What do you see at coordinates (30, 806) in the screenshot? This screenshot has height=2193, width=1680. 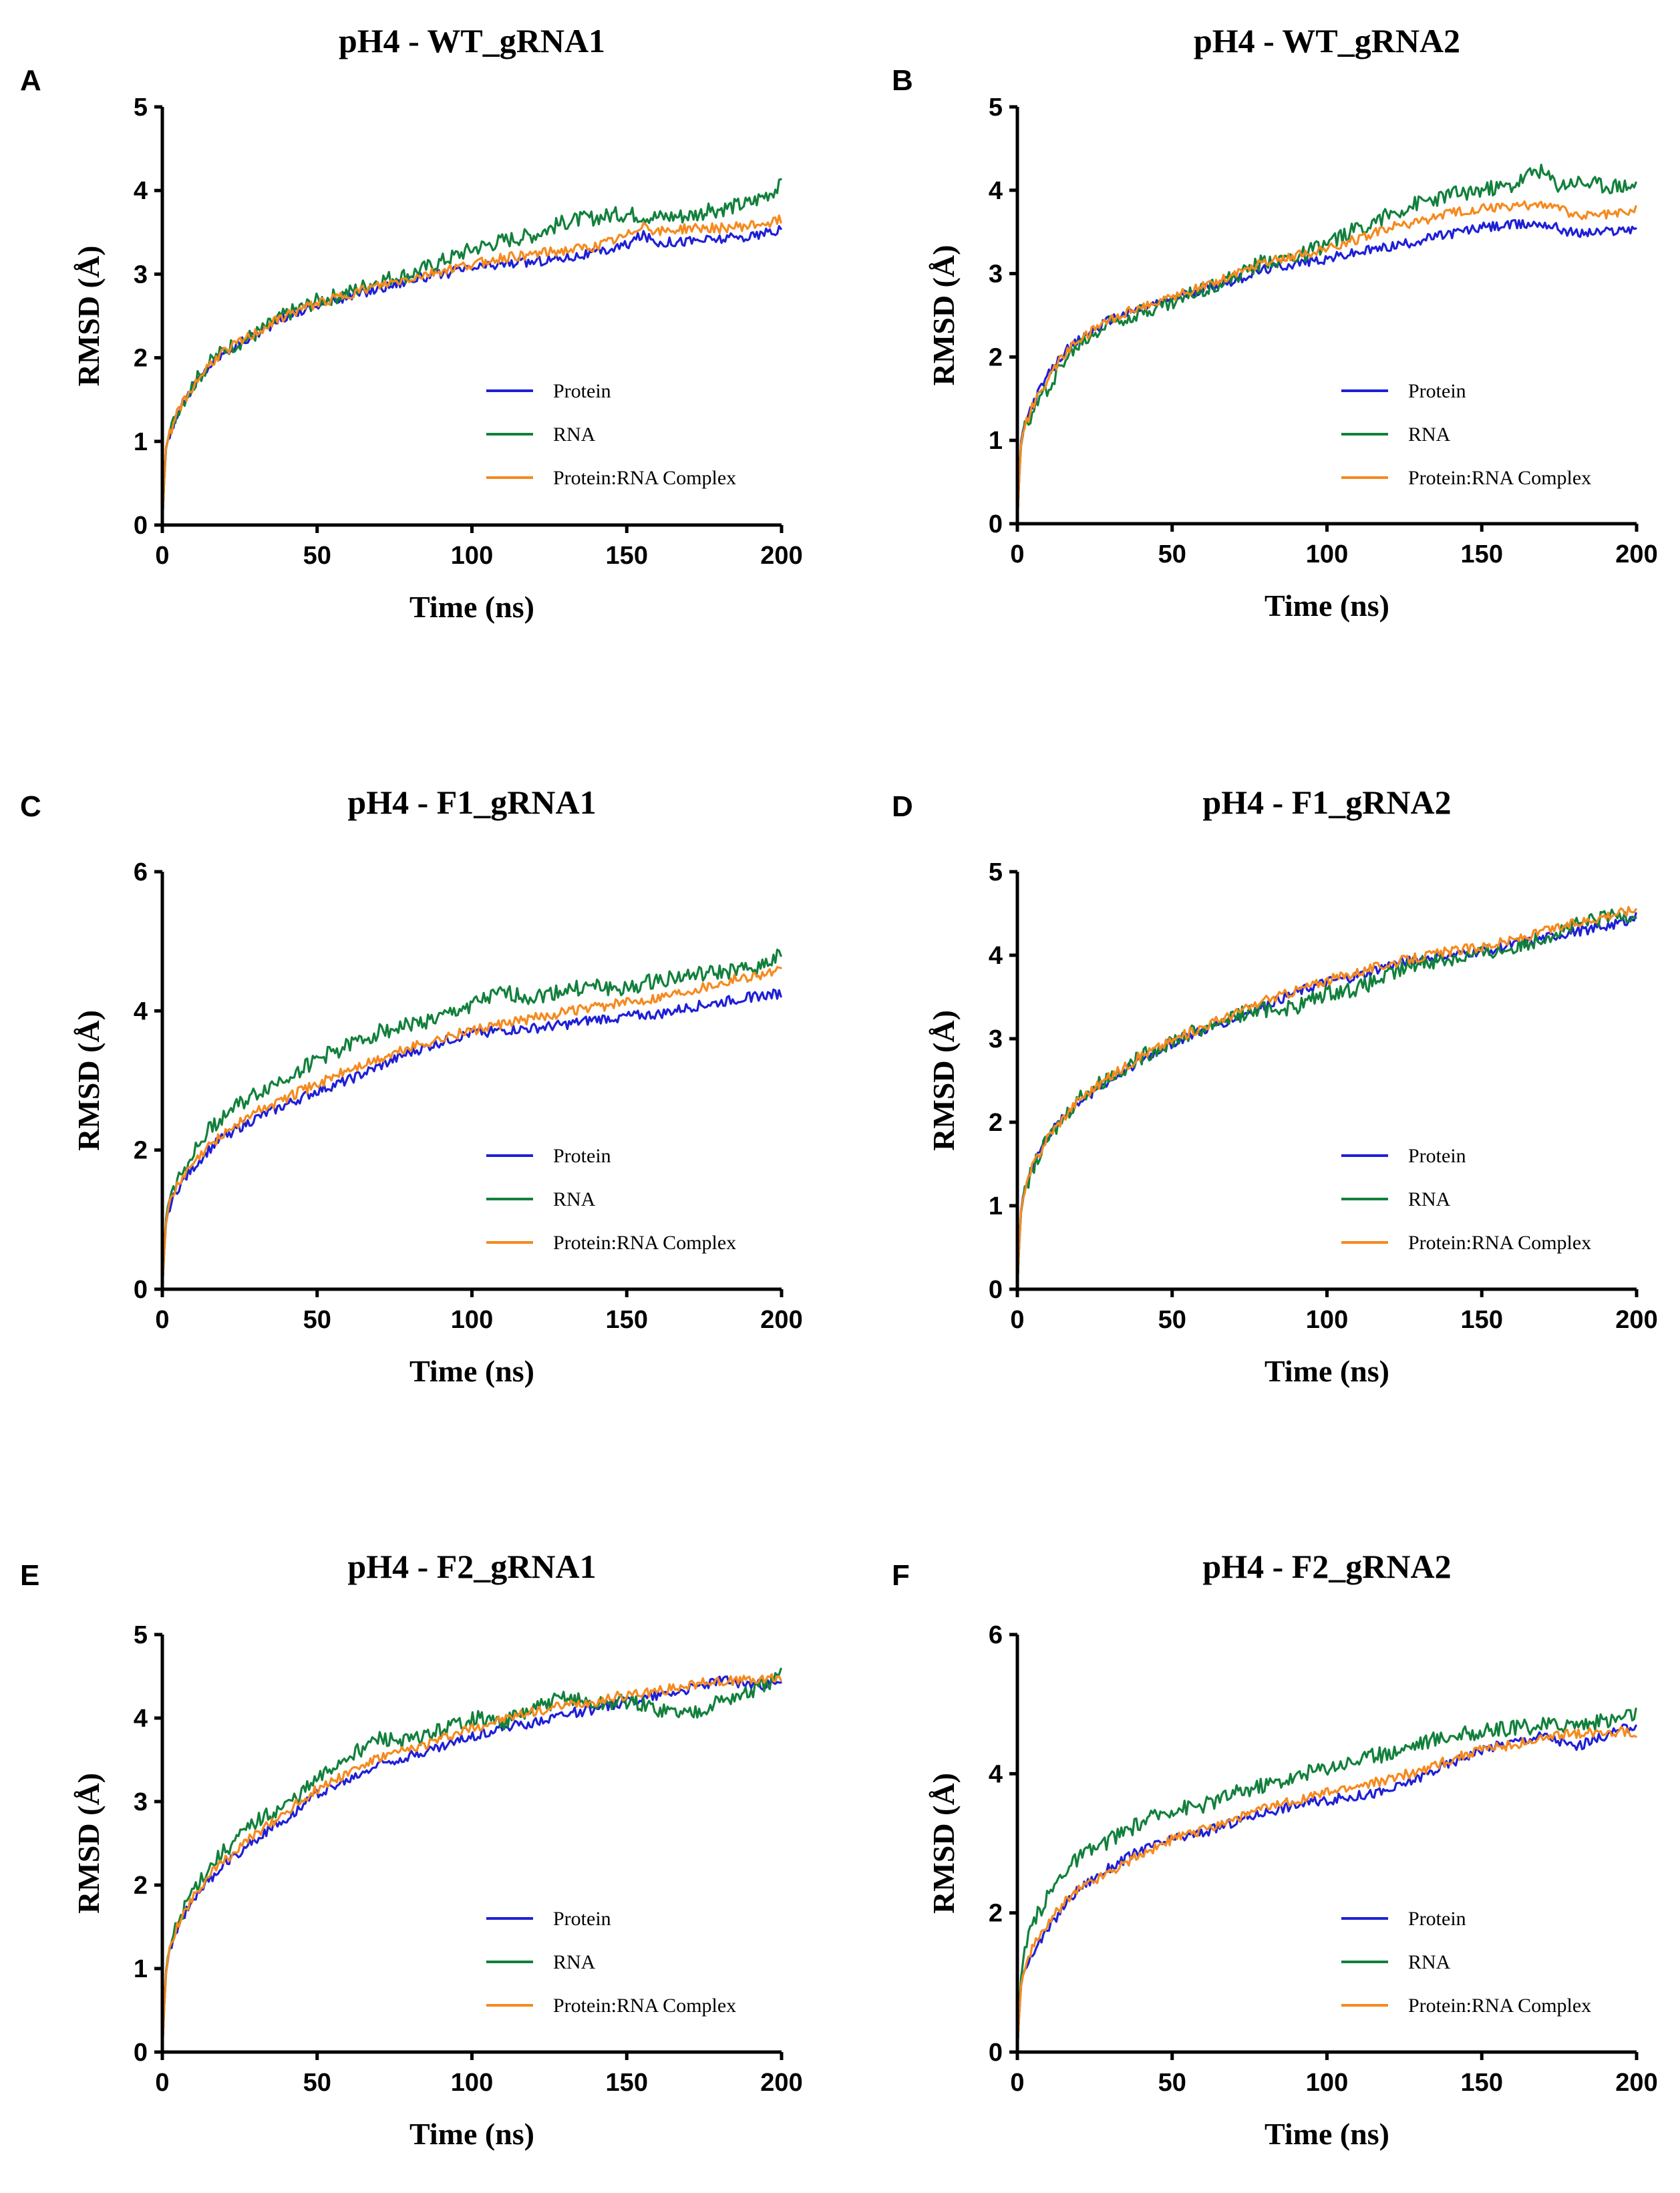 I see `panel-letter: C` at bounding box center [30, 806].